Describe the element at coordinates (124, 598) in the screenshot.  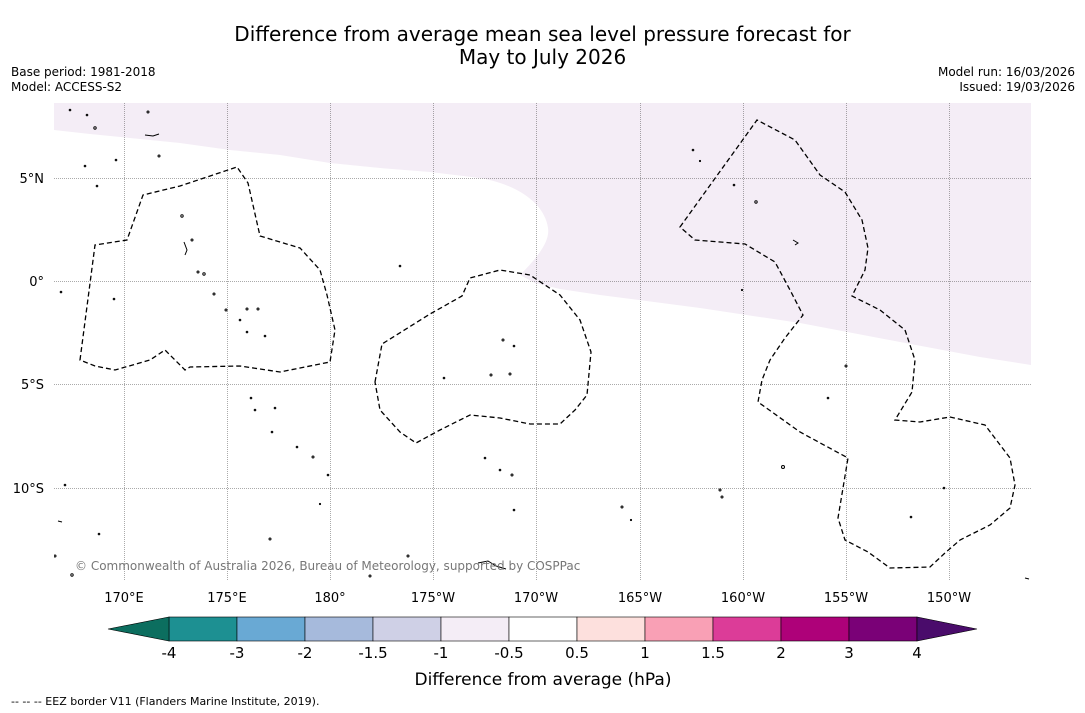
I see `lon-label: 170°E` at that location.